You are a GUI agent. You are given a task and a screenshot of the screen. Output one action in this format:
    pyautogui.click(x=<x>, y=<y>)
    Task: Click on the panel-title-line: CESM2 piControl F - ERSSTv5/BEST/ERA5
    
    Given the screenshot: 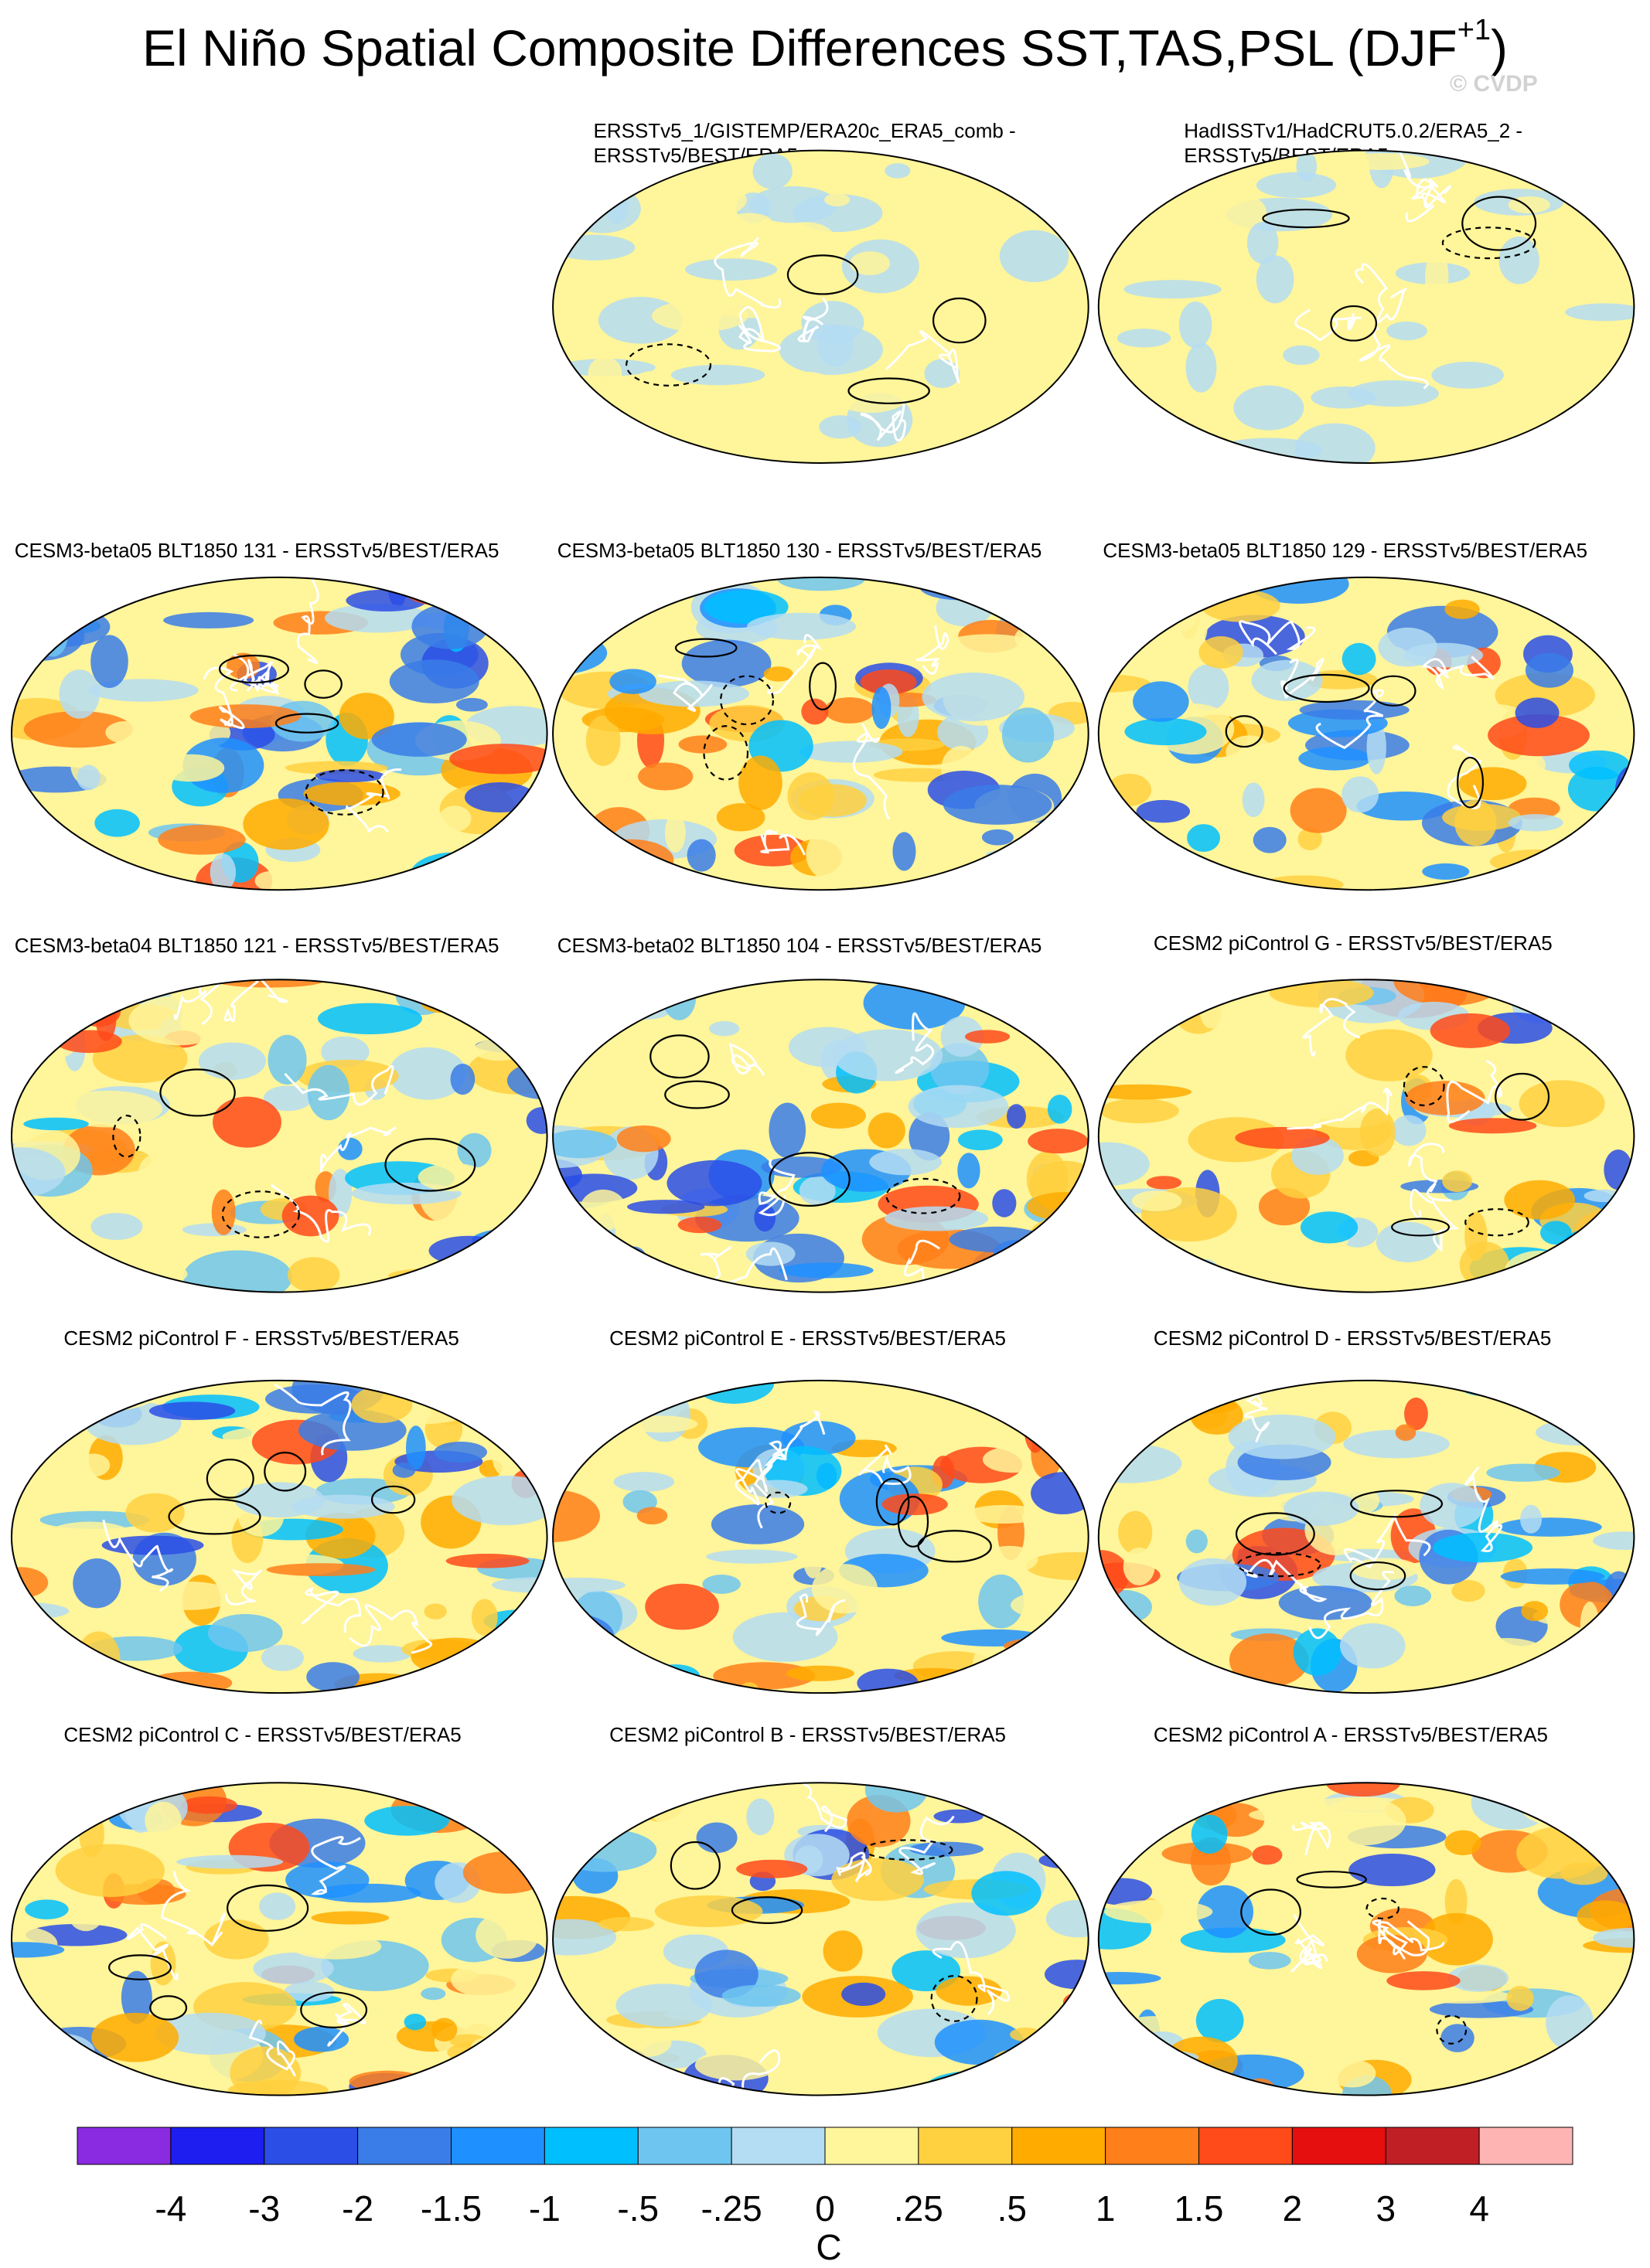 What is the action you would take?
    pyautogui.click(x=261, y=1338)
    